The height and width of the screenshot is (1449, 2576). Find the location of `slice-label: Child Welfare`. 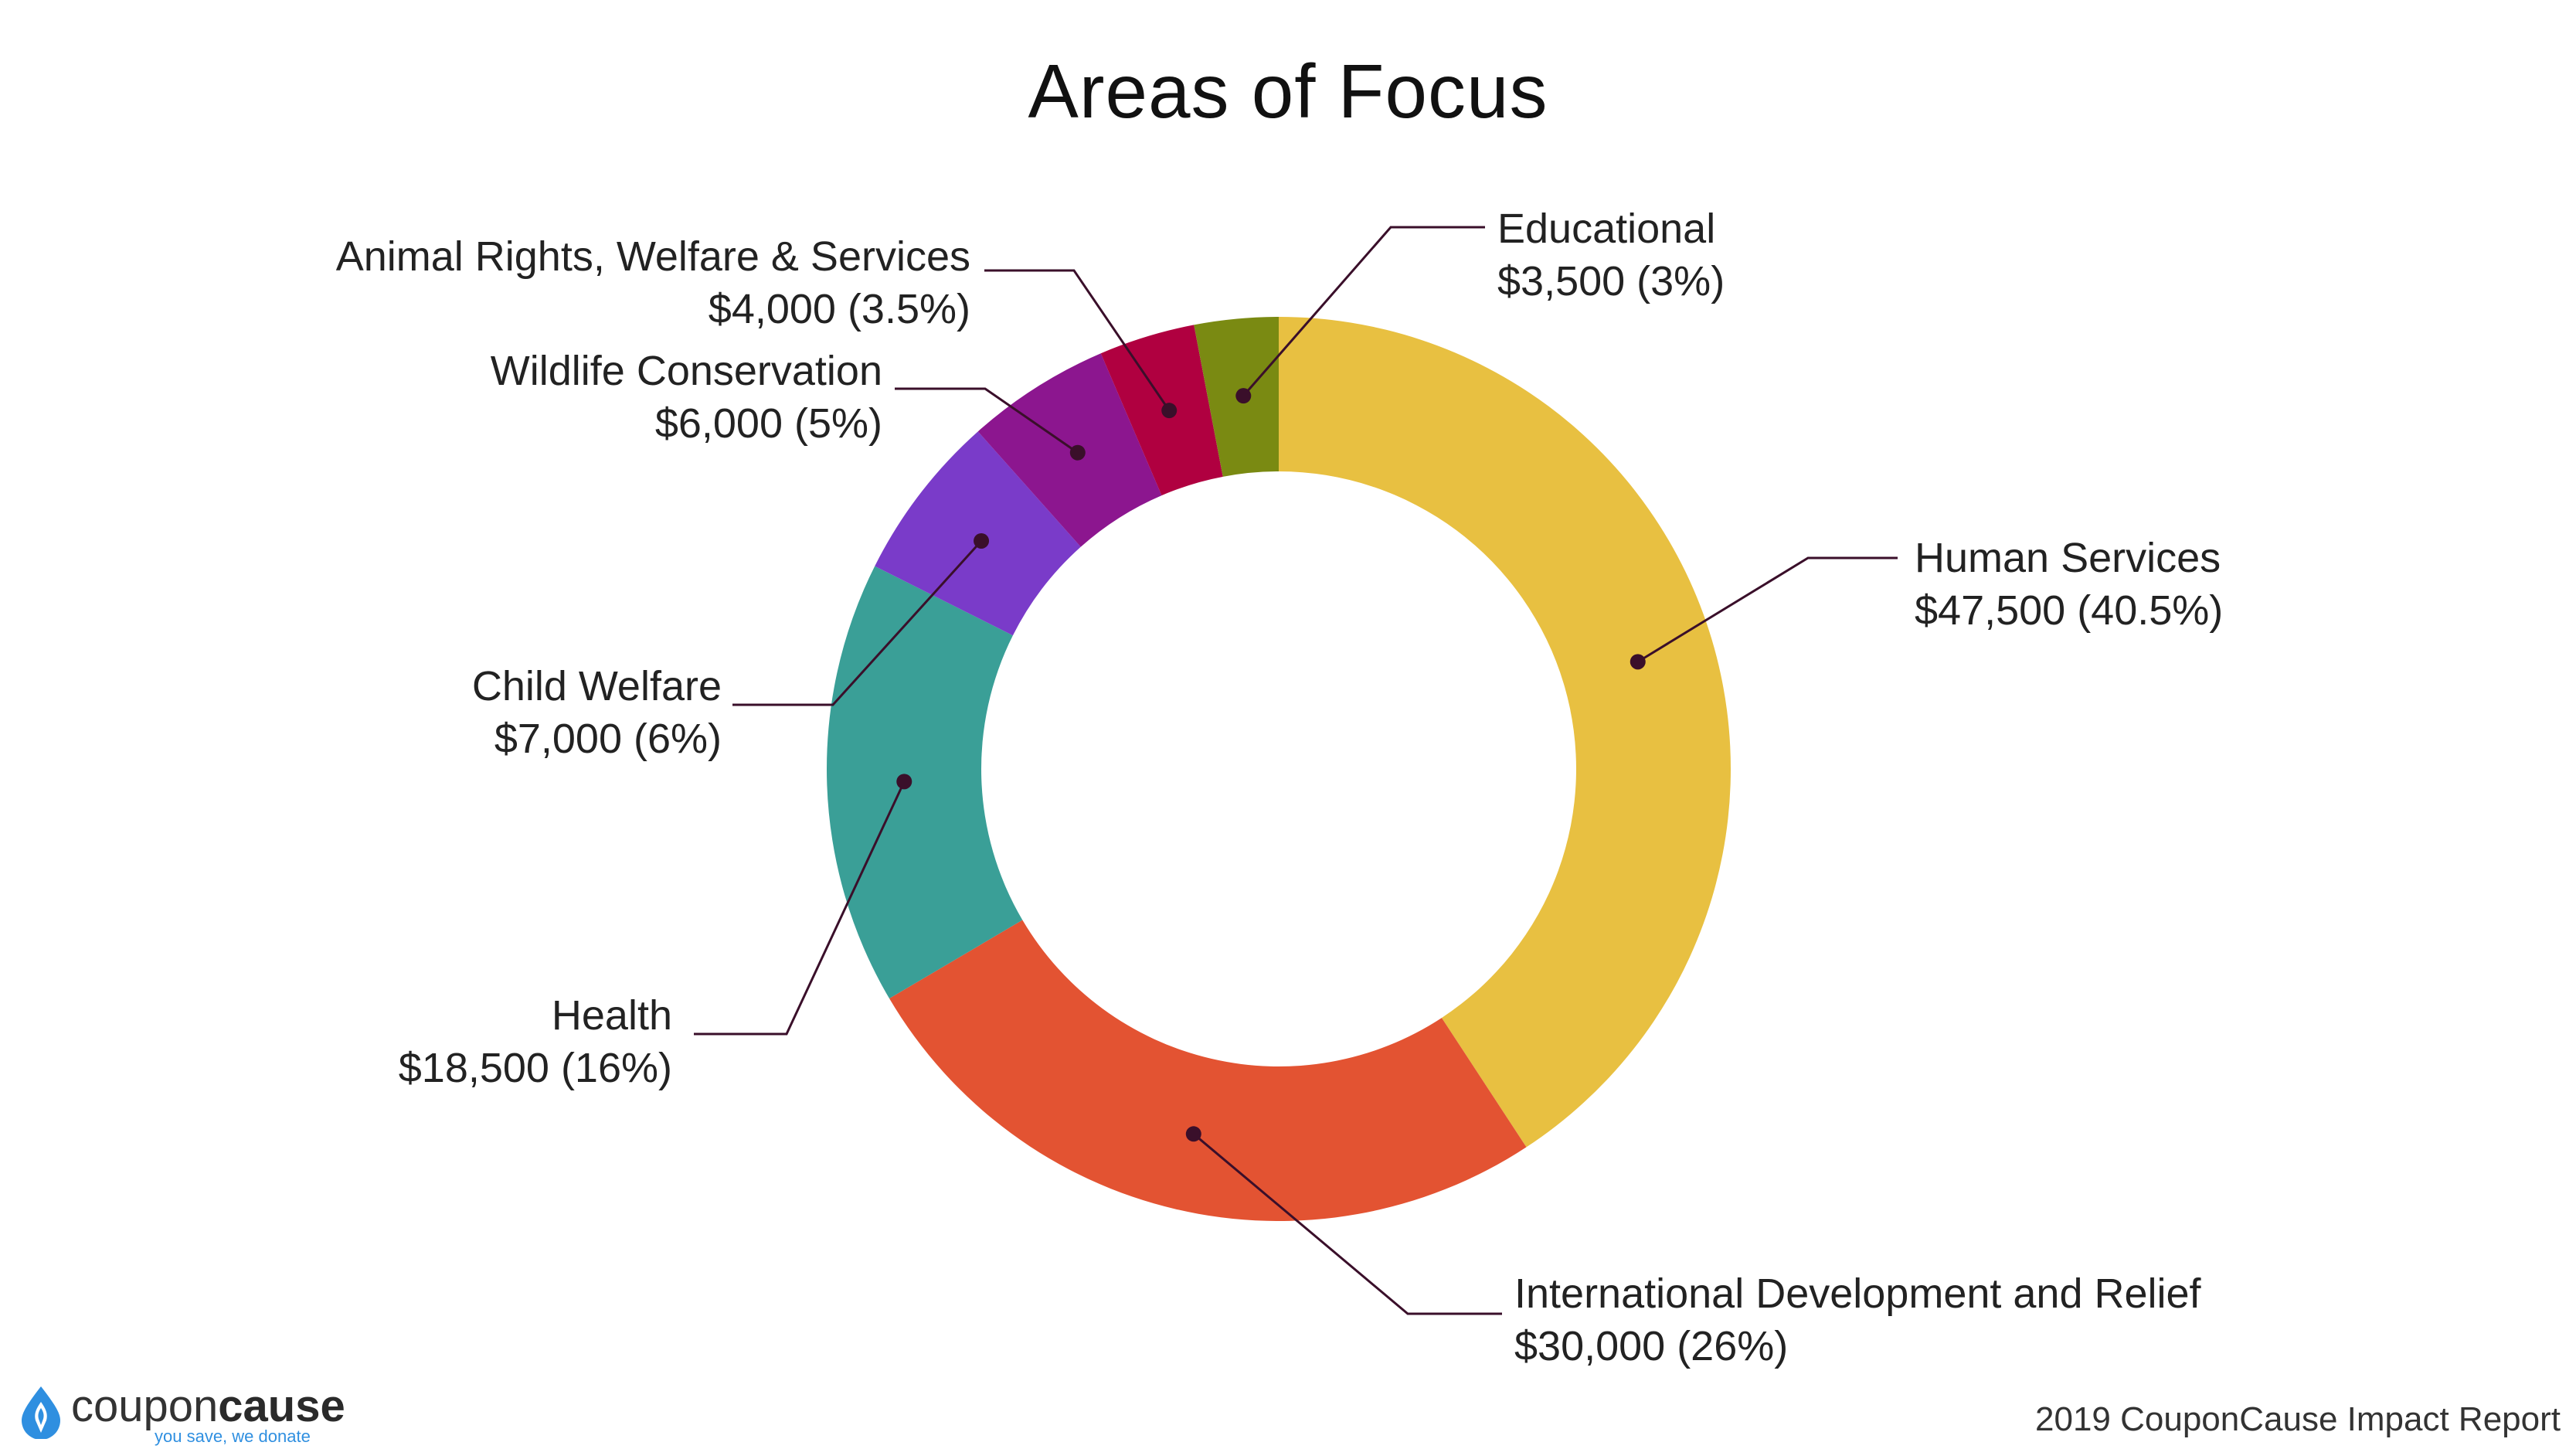

slice-label: Child Welfare is located at coordinates (596, 686).